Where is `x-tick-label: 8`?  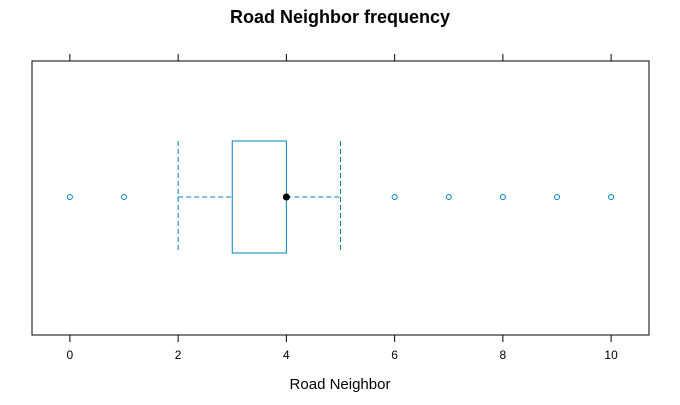
x-tick-label: 8 is located at coordinates (503, 355).